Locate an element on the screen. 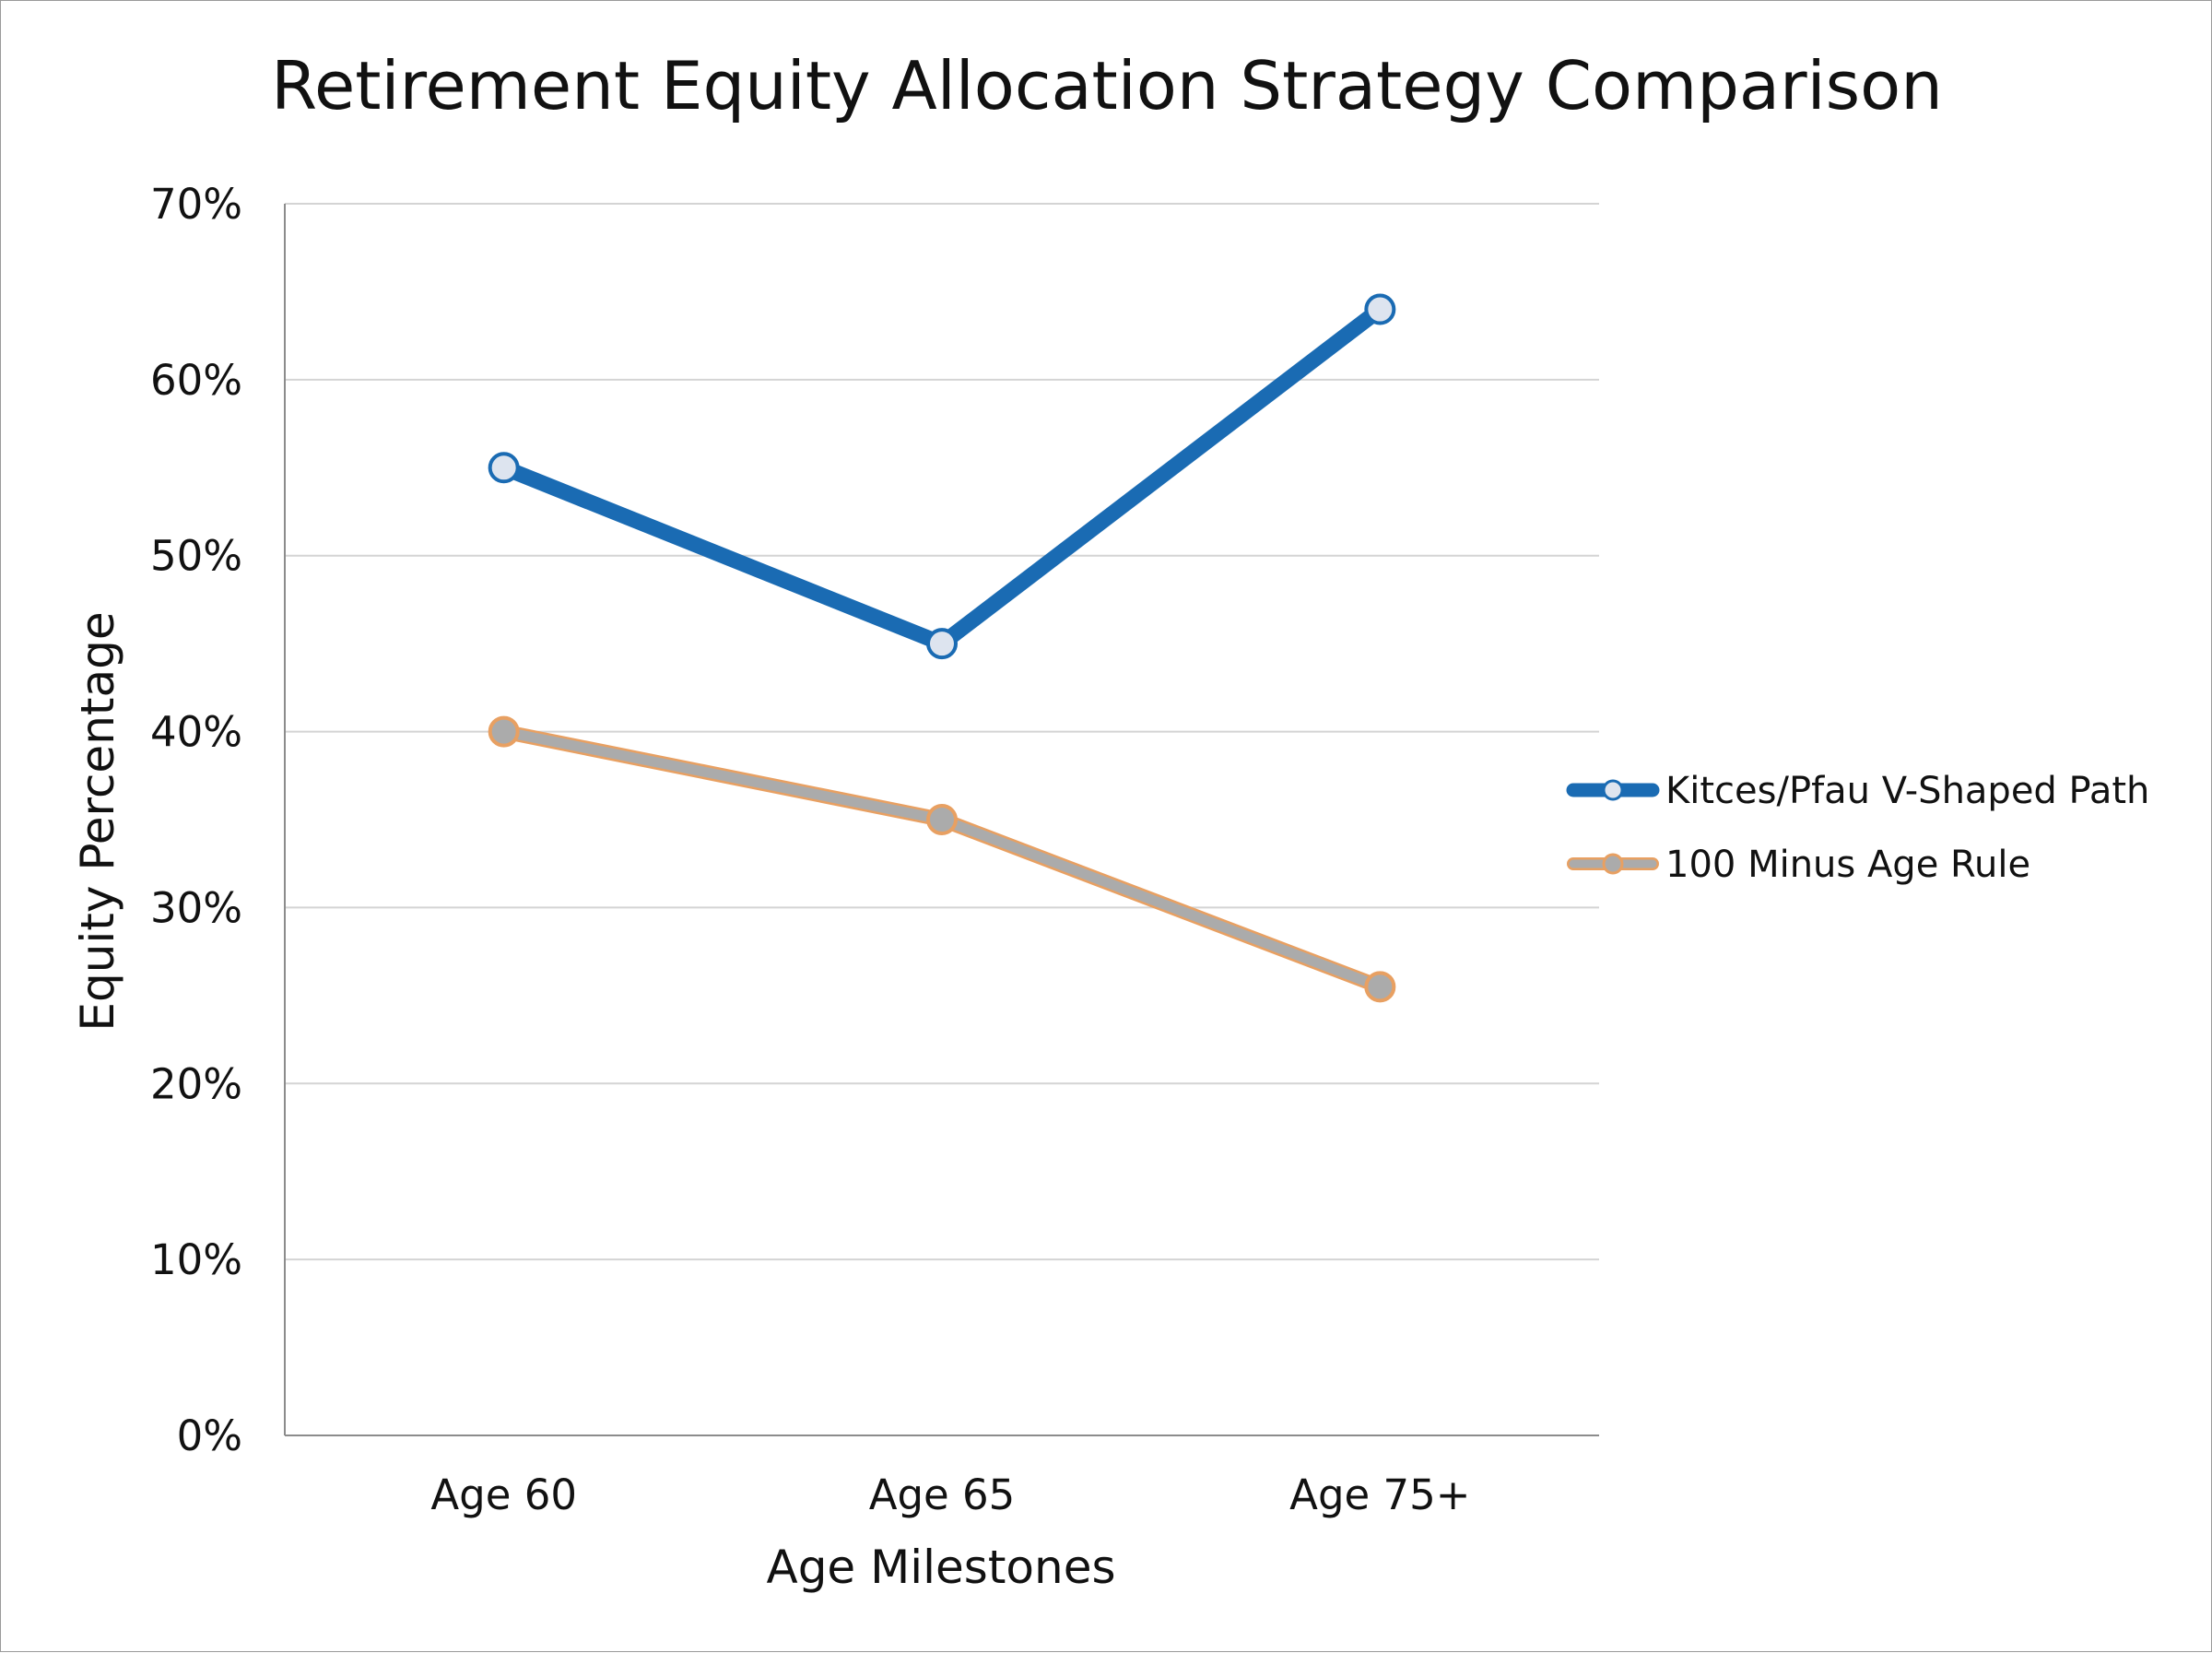 The height and width of the screenshot is (1653, 2212). legend-label: Kitces/Pfau V-Shaped Path is located at coordinates (1907, 791).